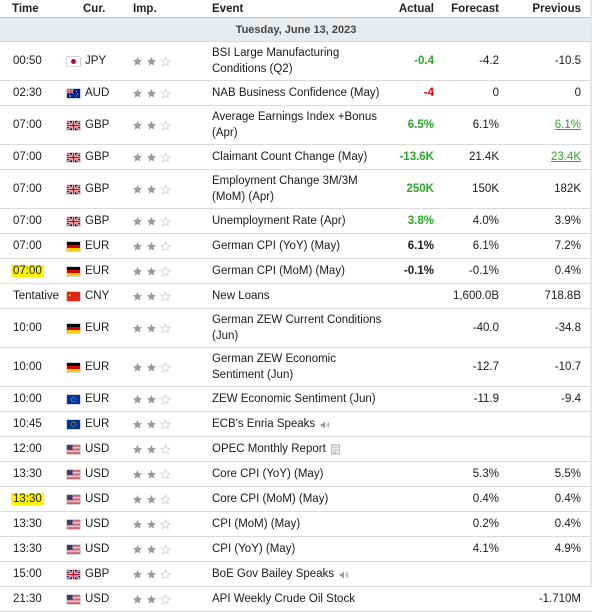 The width and height of the screenshot is (592, 612). I want to click on event-name: BoE Gov Bailey Speaks, so click(297, 574).